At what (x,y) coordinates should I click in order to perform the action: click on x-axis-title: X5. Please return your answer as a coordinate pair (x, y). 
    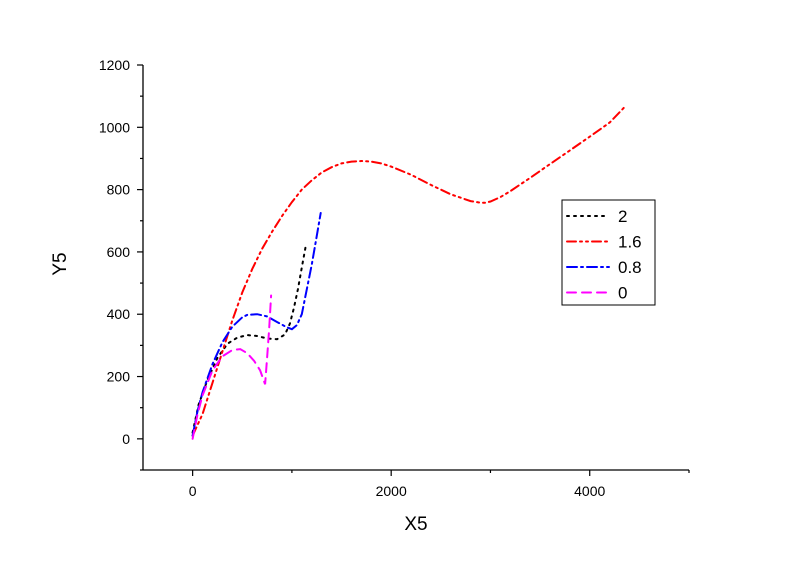
    Looking at the image, I should click on (415, 524).